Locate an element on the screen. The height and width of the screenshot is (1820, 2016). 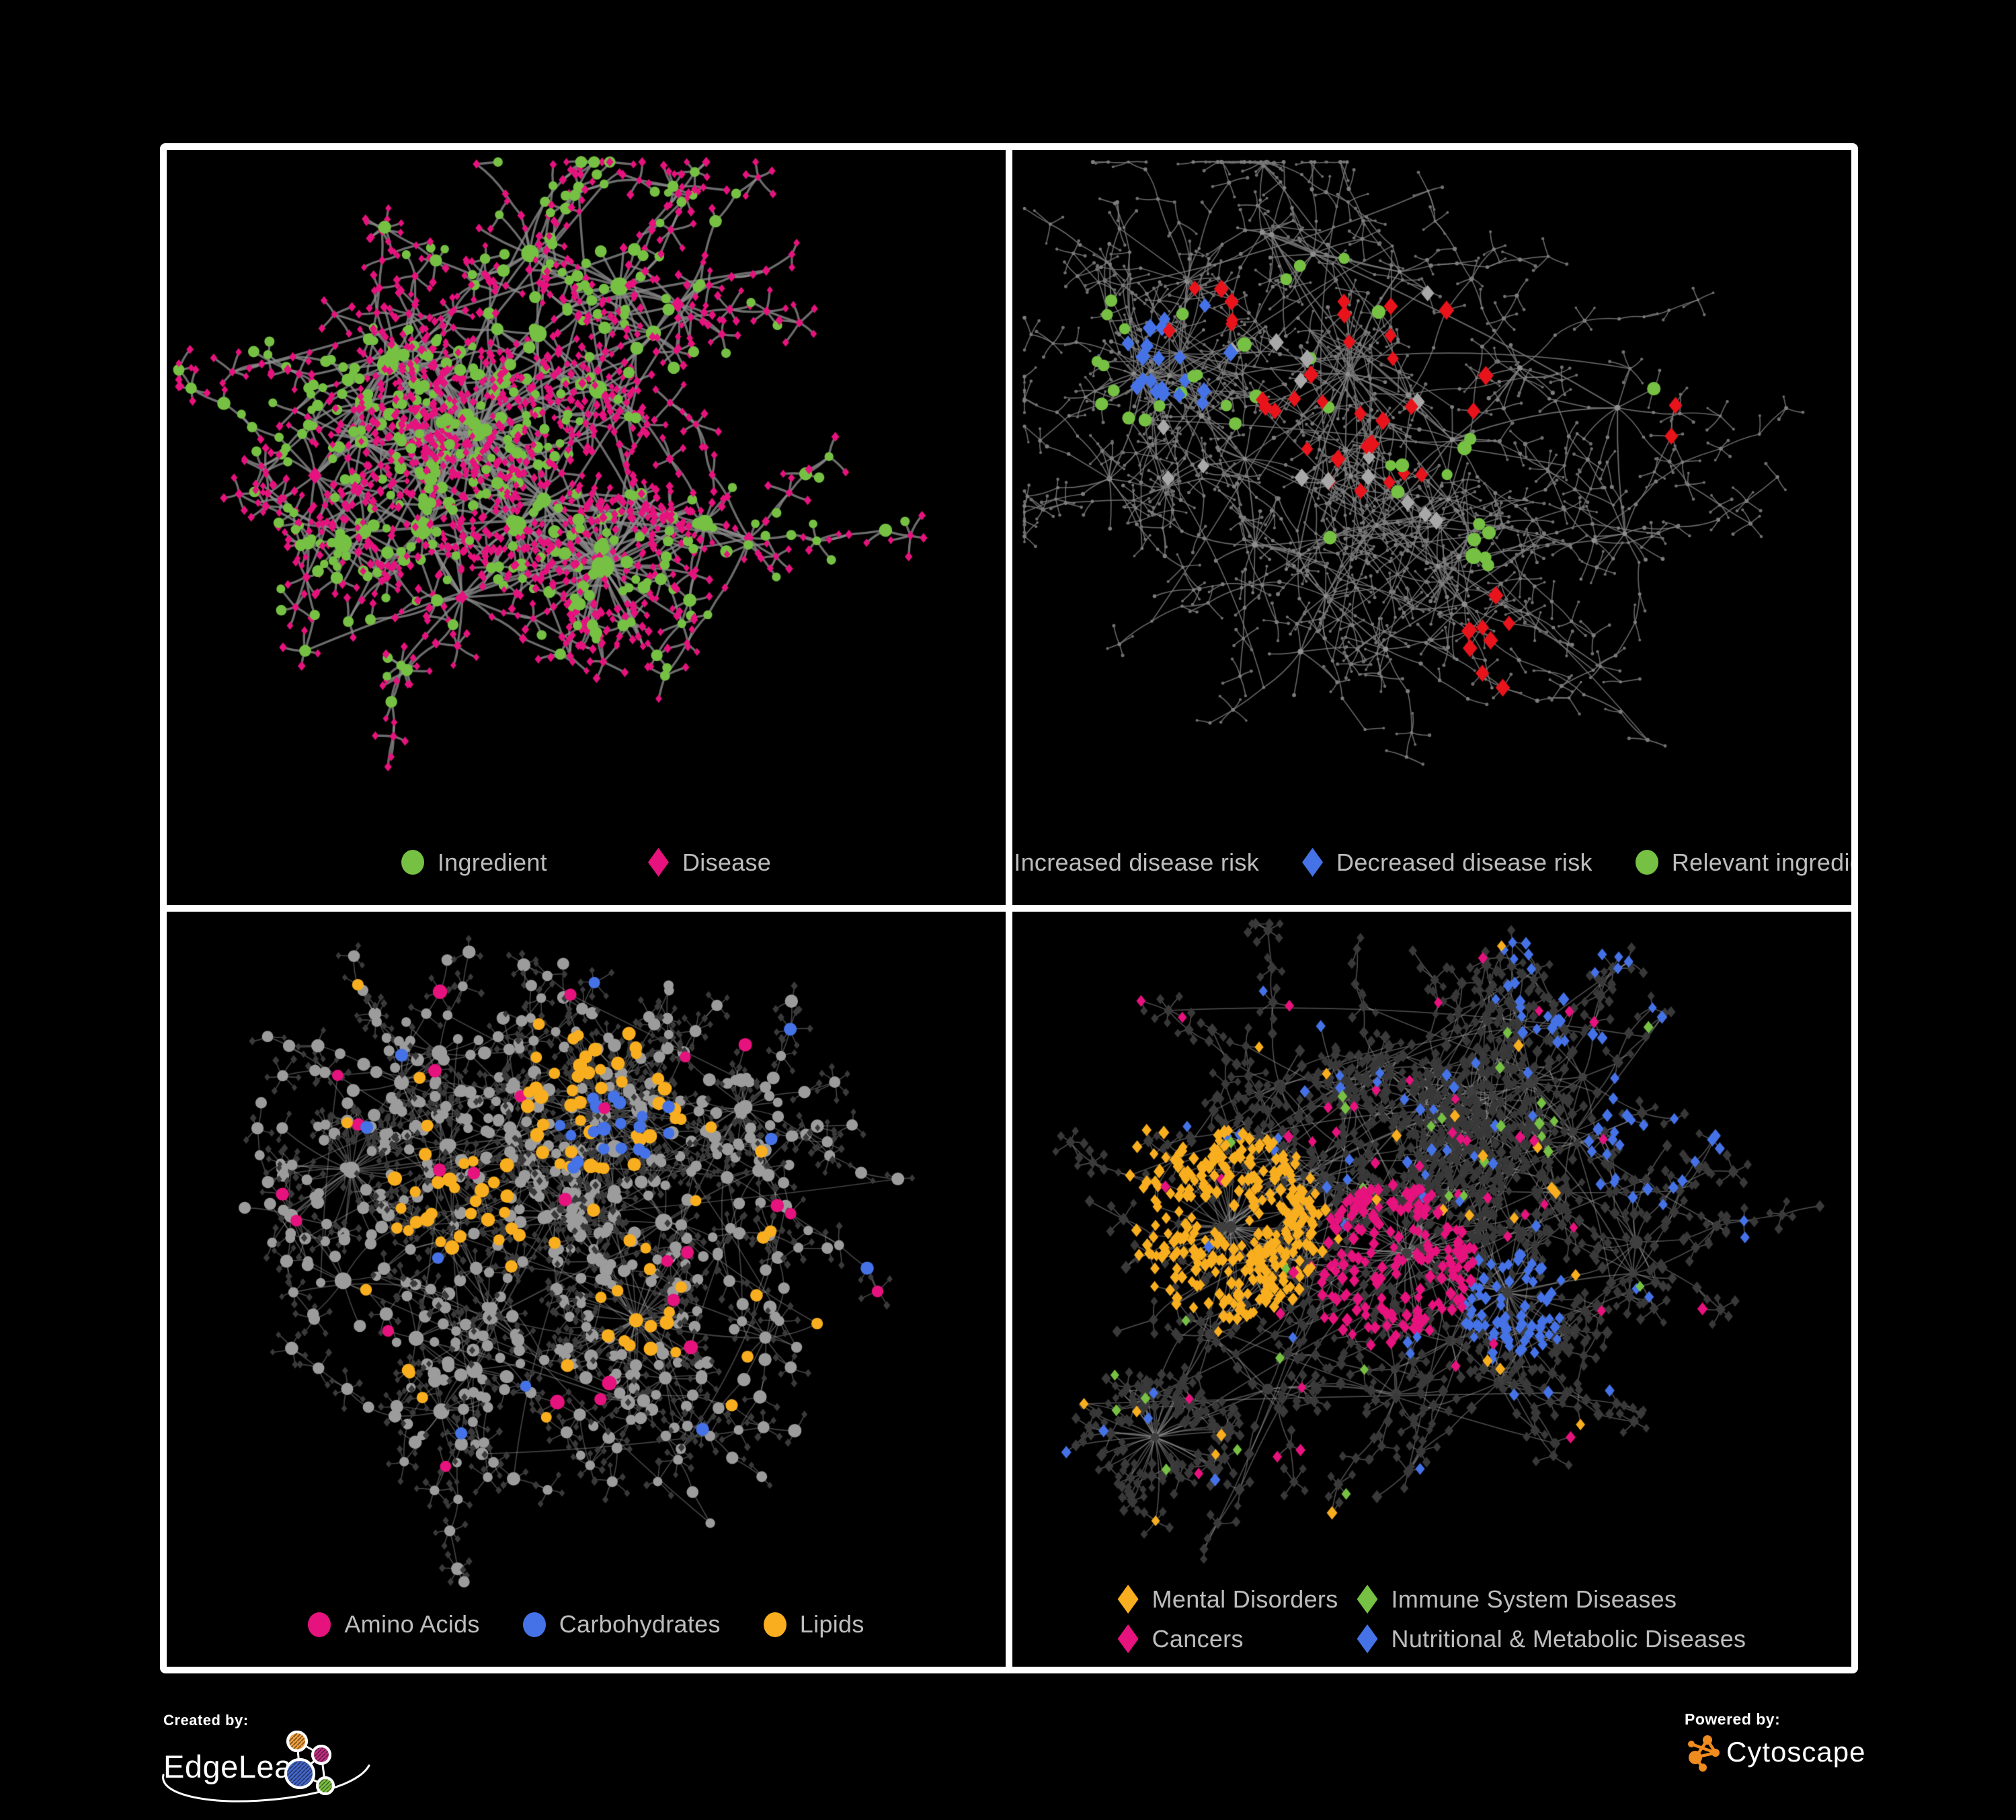
nutritional-metabolic-diseases-diamond-marker is located at coordinates (1367, 1638).